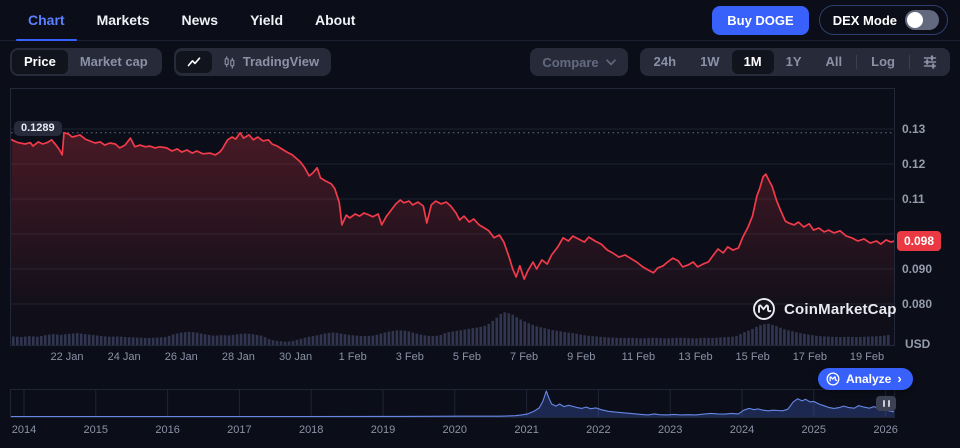 This screenshot has width=960, height=448. Describe the element at coordinates (869, 378) in the screenshot. I see `analyze-label: Analyze` at that location.